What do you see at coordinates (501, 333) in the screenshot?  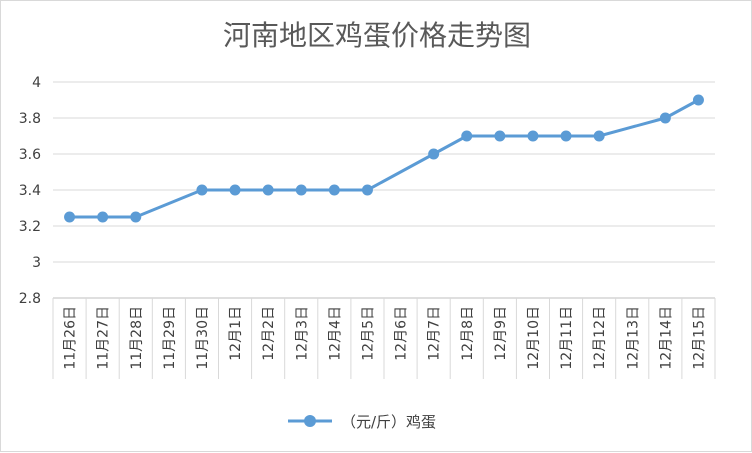 I see `x-tick-label: 12月9日` at bounding box center [501, 333].